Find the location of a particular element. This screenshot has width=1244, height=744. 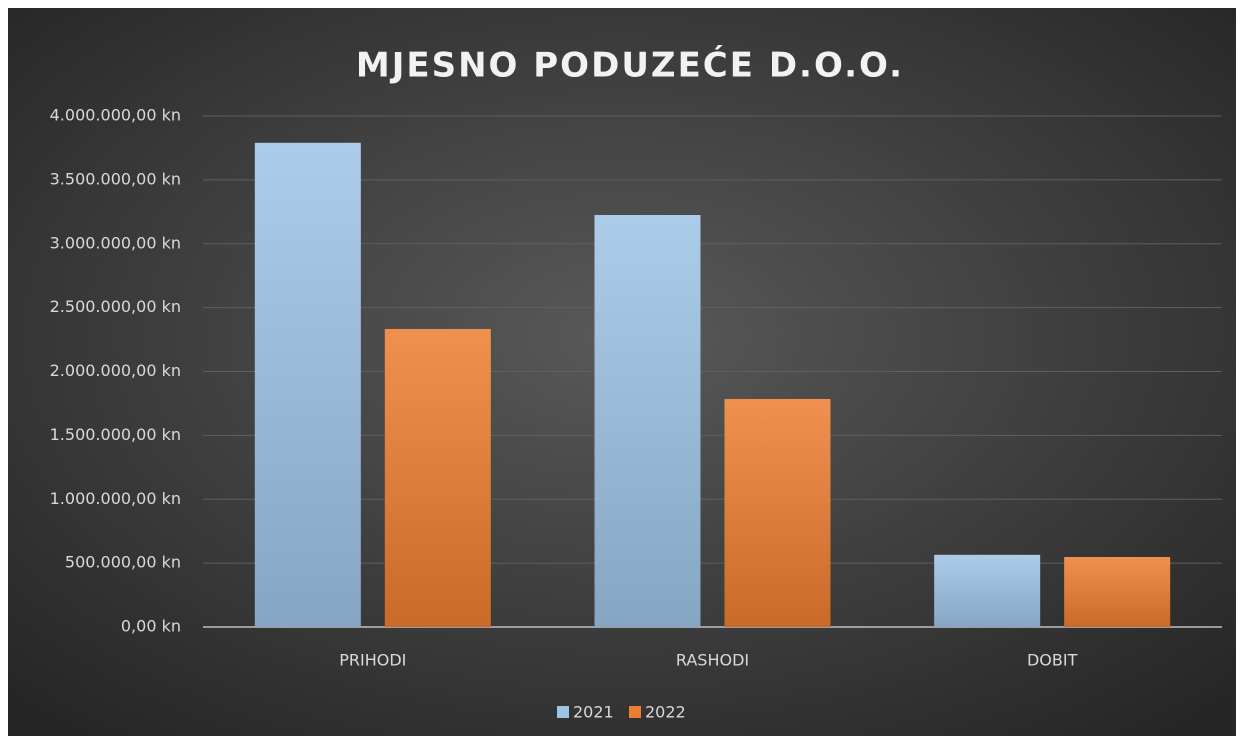

legend-label: 2021 is located at coordinates (593, 712).